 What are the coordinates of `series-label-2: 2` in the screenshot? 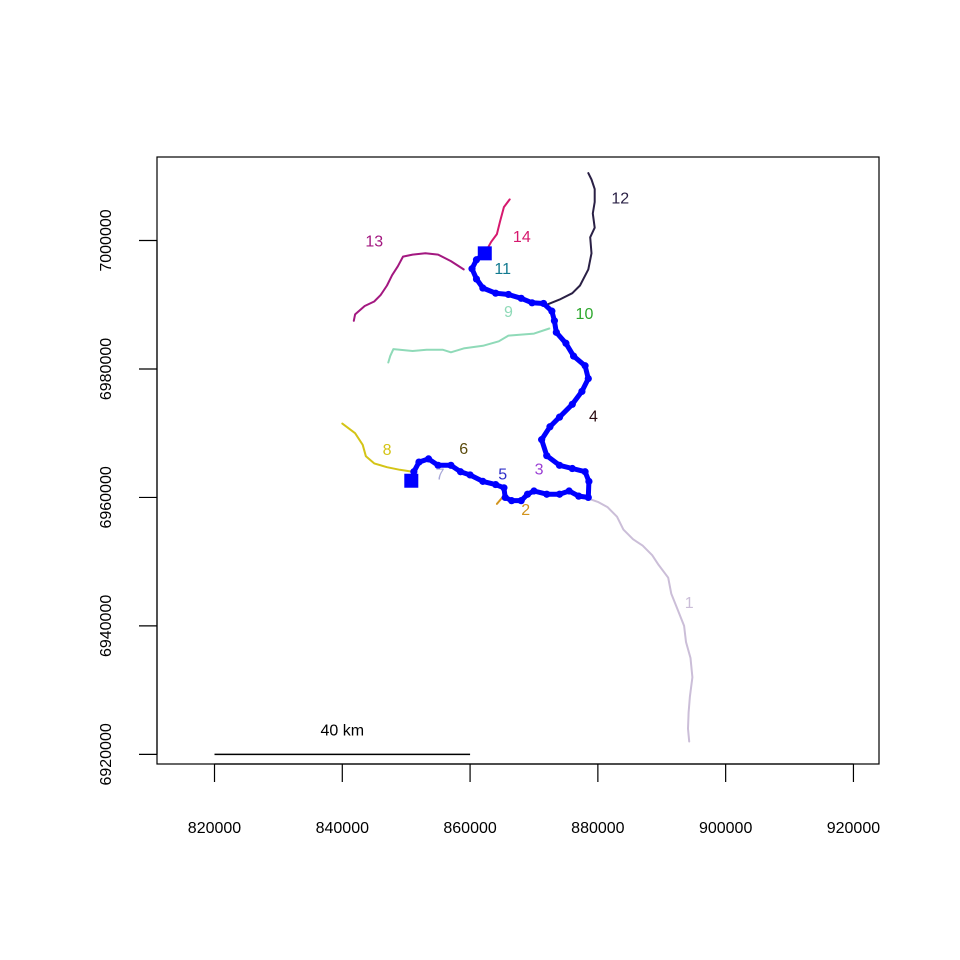 It's located at (525, 510).